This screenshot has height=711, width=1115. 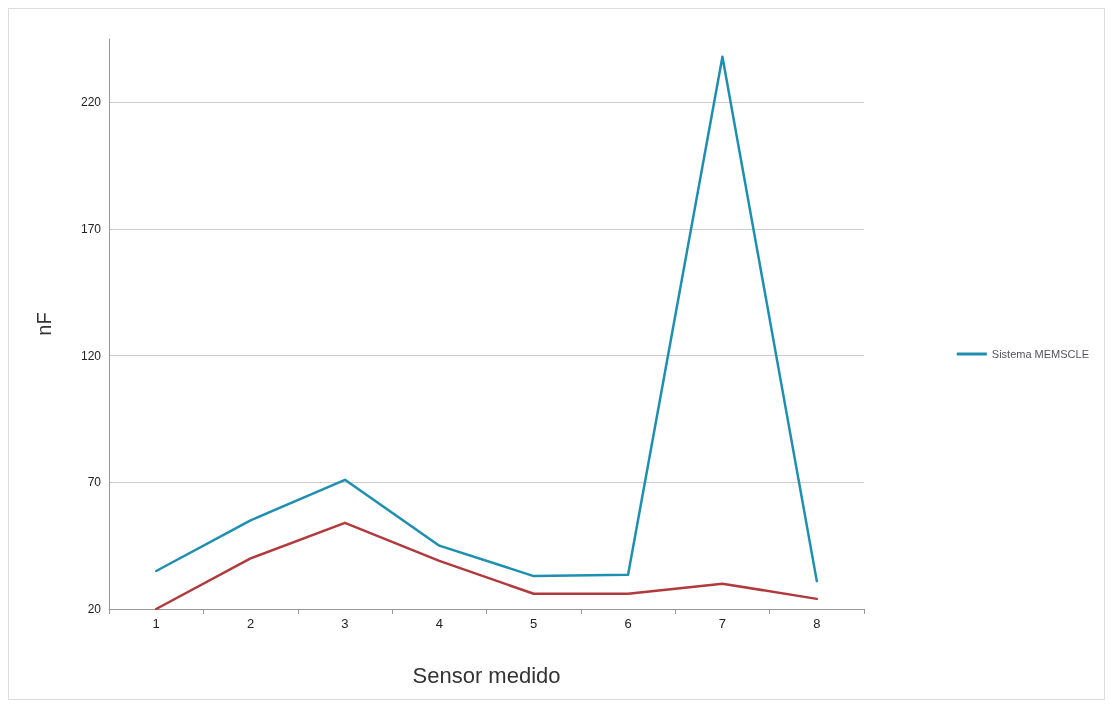 What do you see at coordinates (94, 482) in the screenshot?
I see `y-tick-label: 70` at bounding box center [94, 482].